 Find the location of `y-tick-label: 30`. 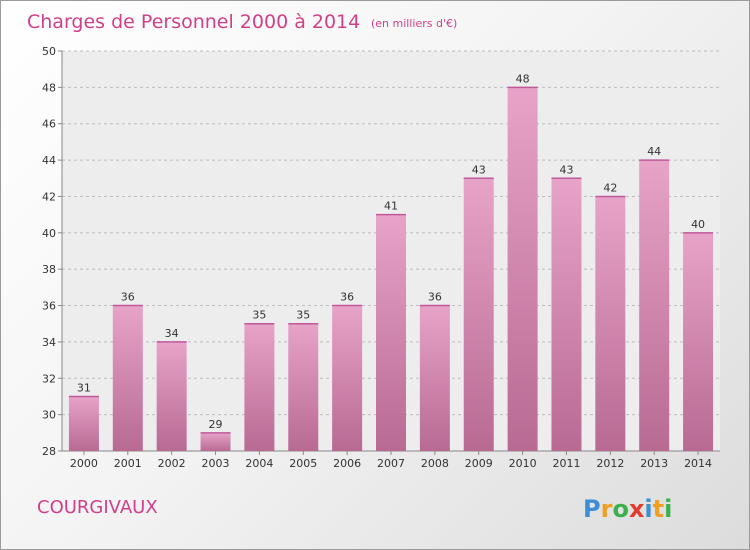

y-tick-label: 30 is located at coordinates (49, 415).